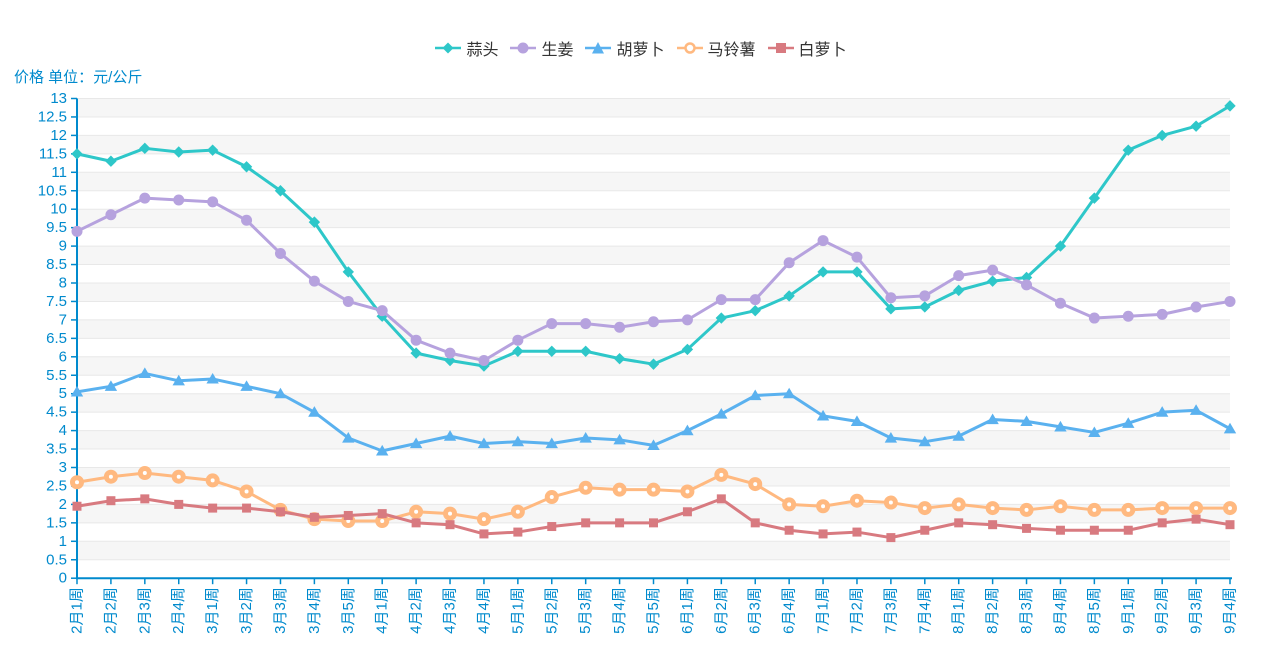  What do you see at coordinates (856, 500) in the screenshot?
I see `data-point-马铃薯-7月2周` at bounding box center [856, 500].